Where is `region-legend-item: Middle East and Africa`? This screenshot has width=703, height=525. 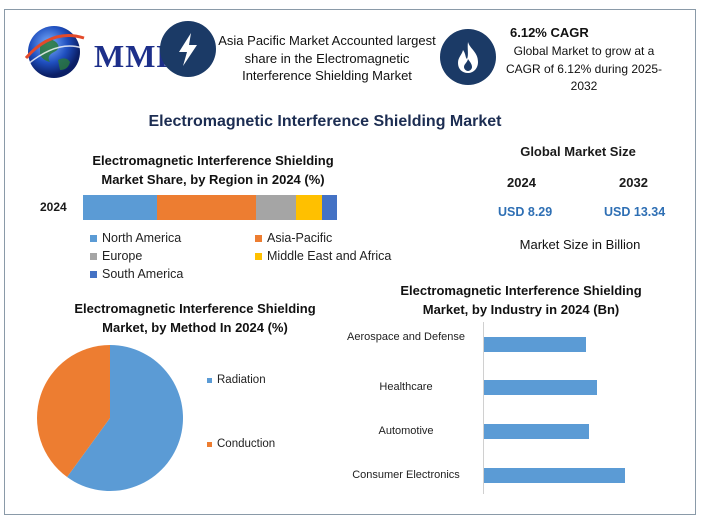 region-legend-item: Middle East and Africa is located at coordinates (323, 256).